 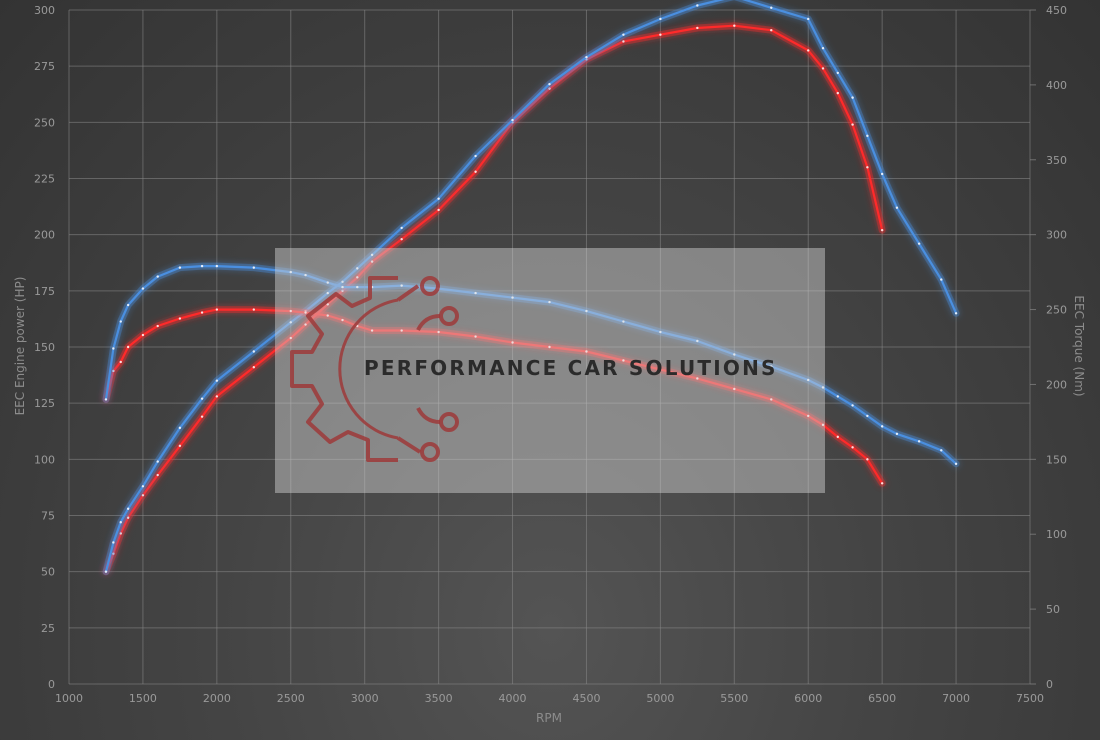 I want to click on right-tick-label: 150, so click(x=1056, y=459).